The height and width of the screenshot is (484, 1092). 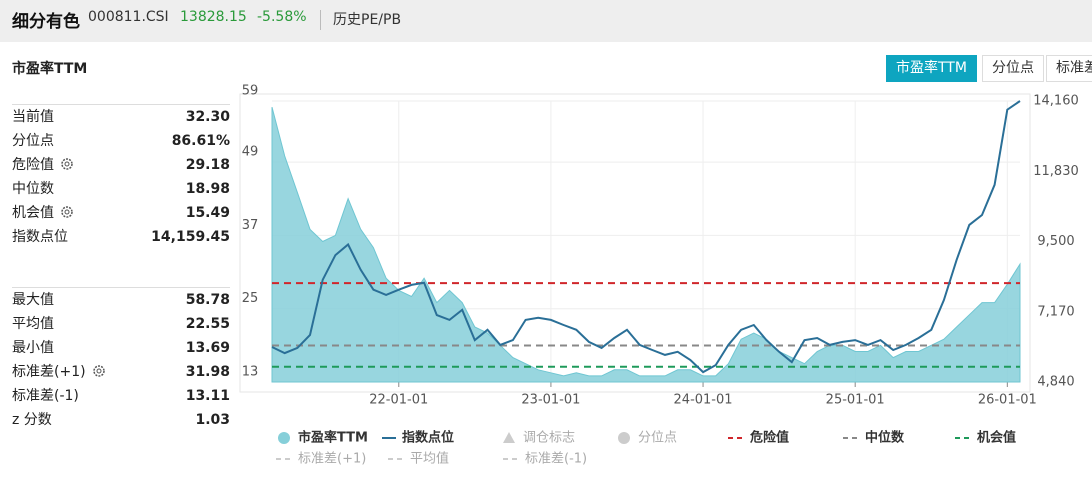 What do you see at coordinates (212, 420) in the screenshot?
I see `stat-value: 1.03` at bounding box center [212, 420].